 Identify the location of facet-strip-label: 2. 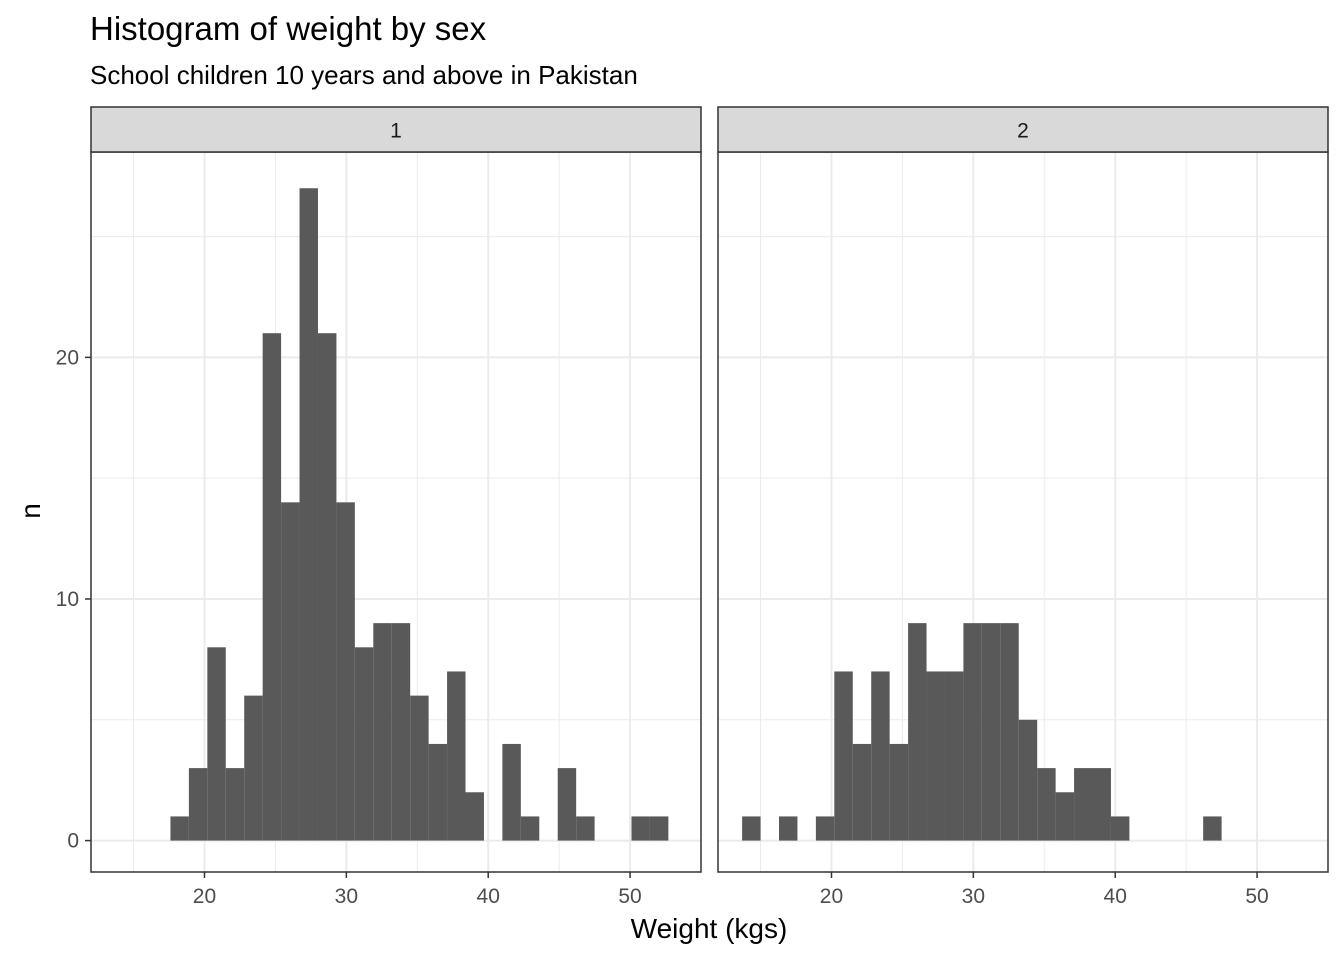
(1023, 131).